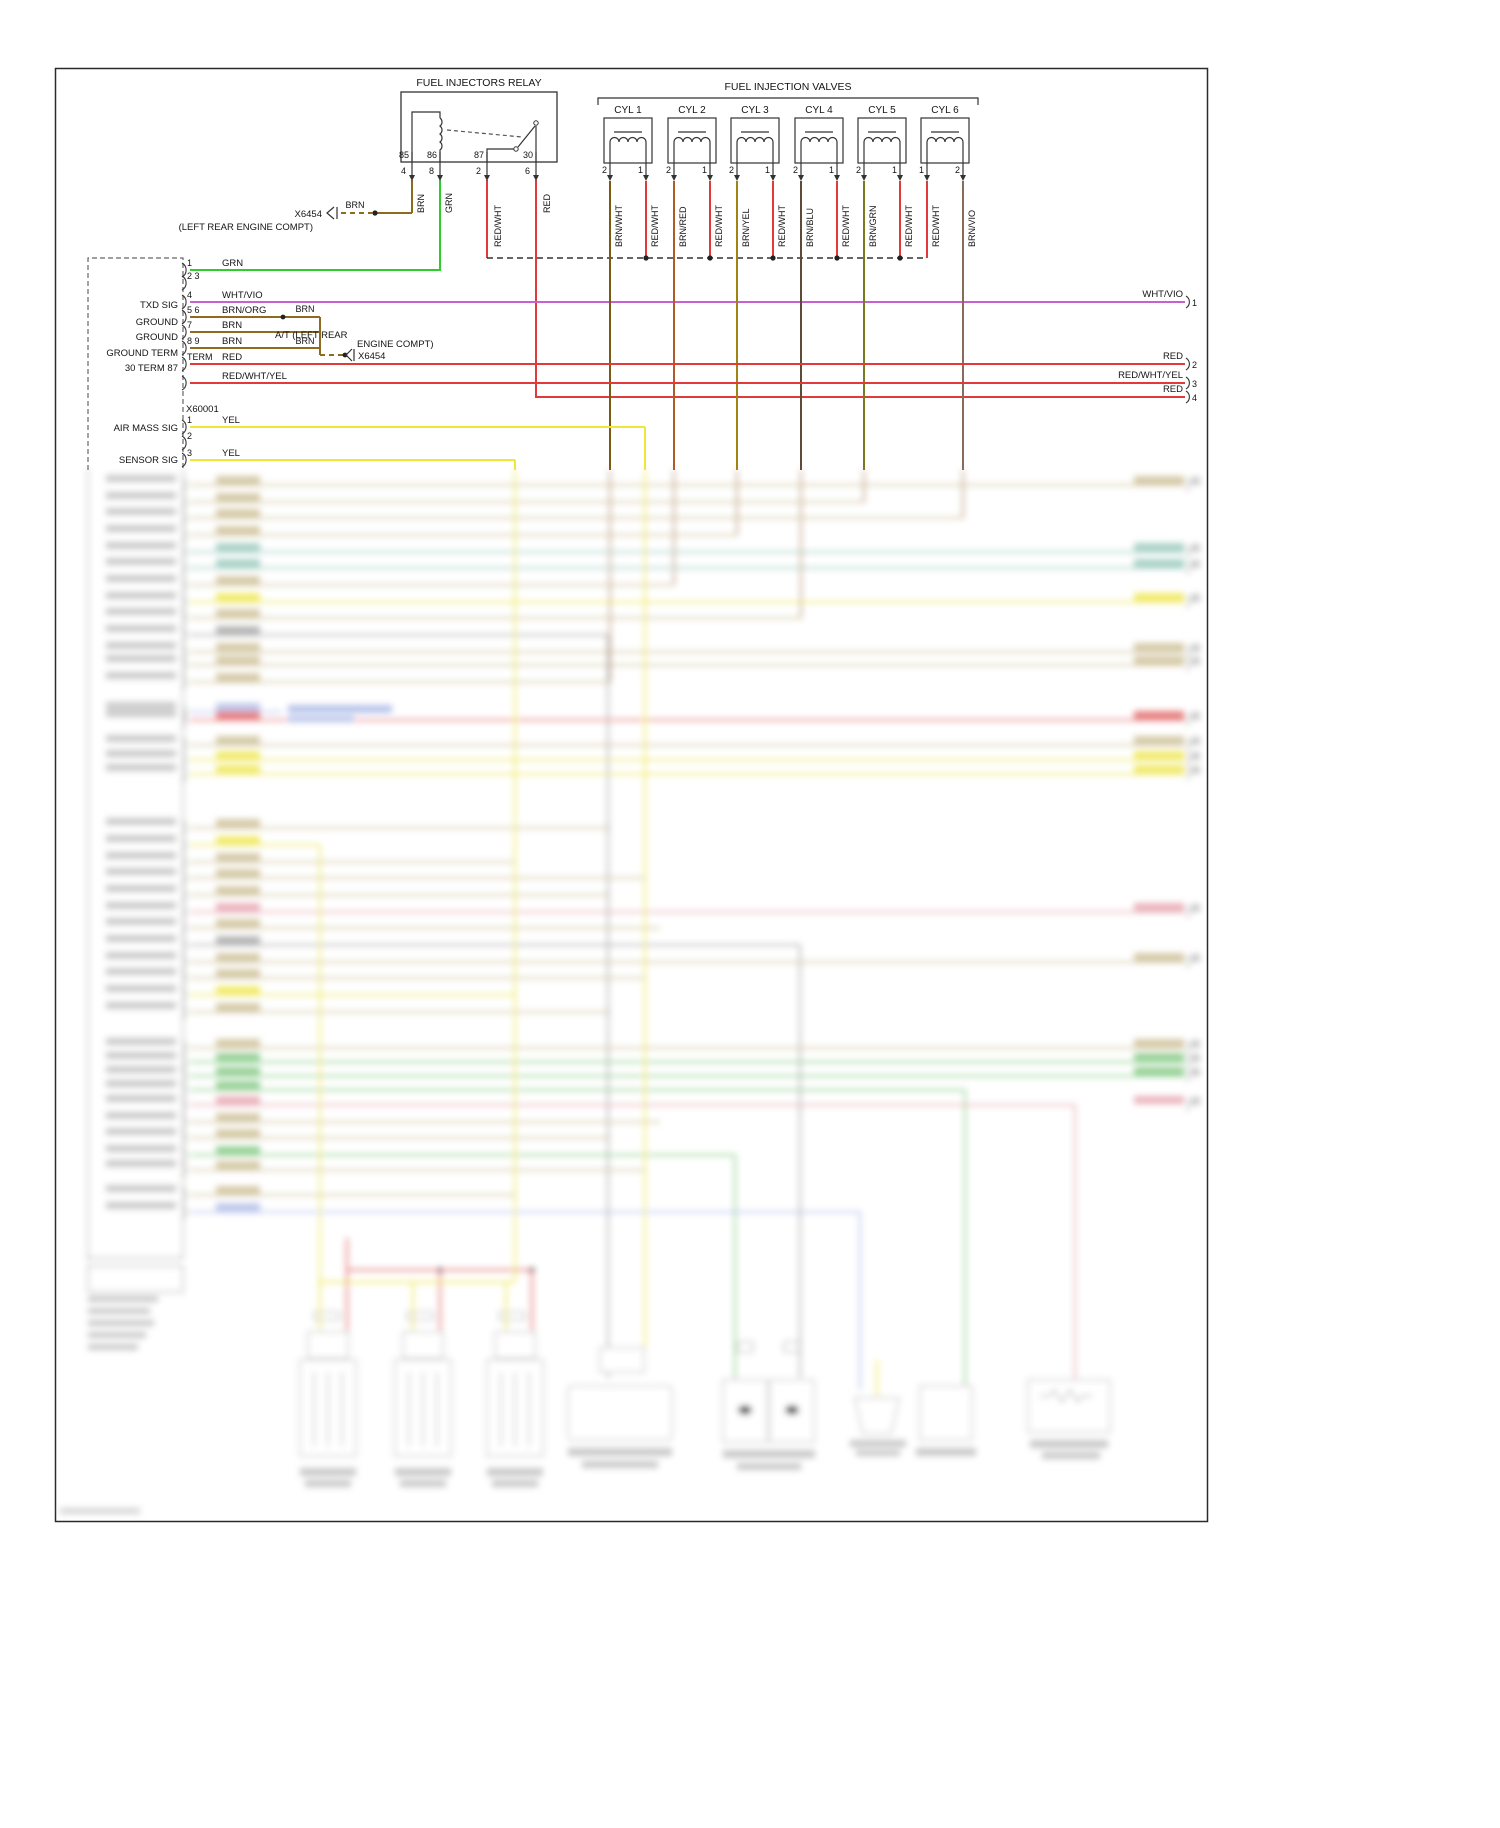 This screenshot has height=1828, width=1500. Describe the element at coordinates (189, 453) in the screenshot. I see `pin-number: 3` at that location.